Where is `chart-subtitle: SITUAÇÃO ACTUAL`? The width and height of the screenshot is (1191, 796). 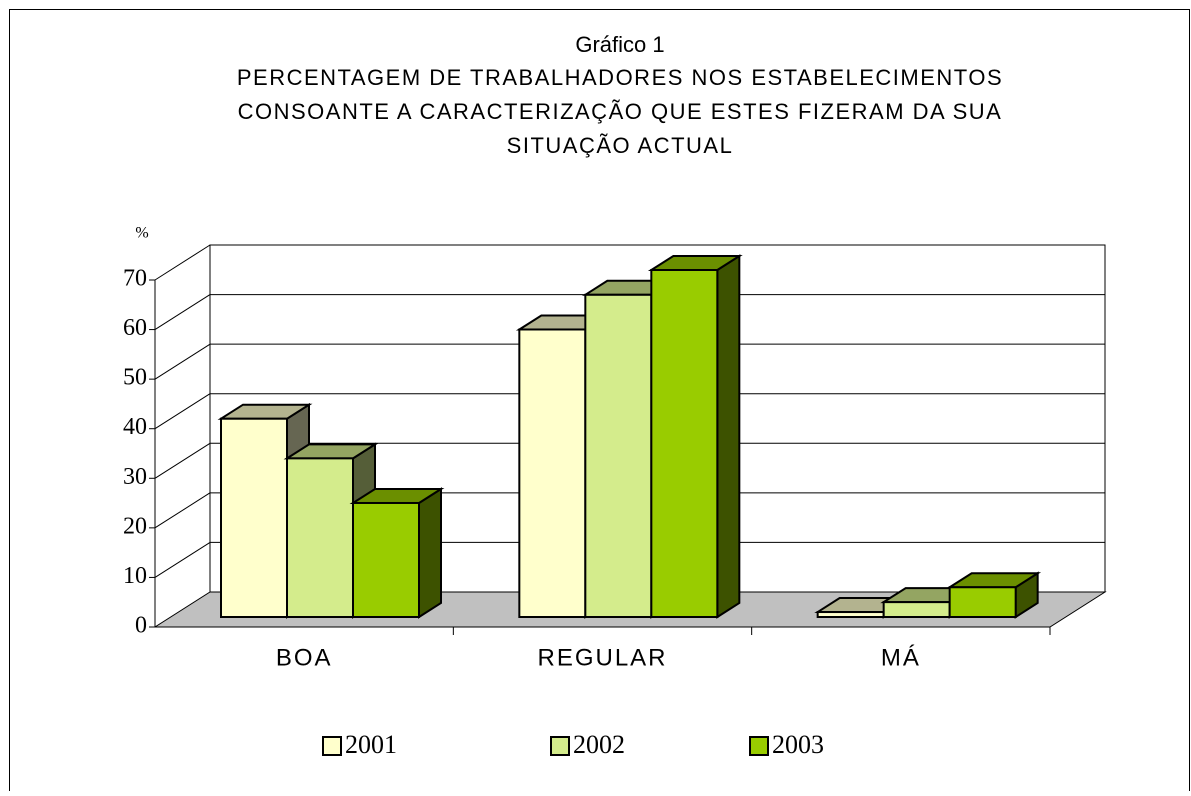 chart-subtitle: SITUAÇÃO ACTUAL is located at coordinates (620, 145).